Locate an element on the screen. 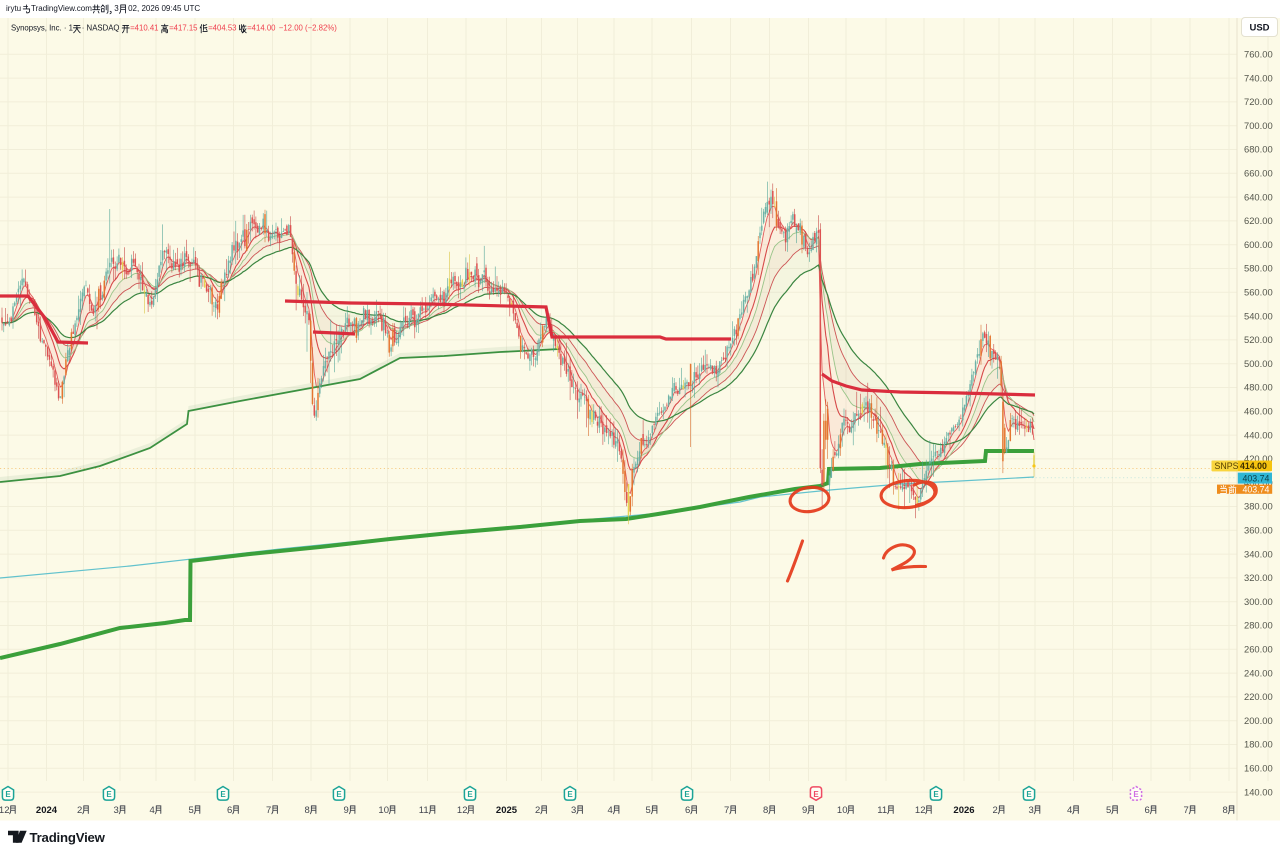  svg-text: 380.00 is located at coordinates (1258, 506).